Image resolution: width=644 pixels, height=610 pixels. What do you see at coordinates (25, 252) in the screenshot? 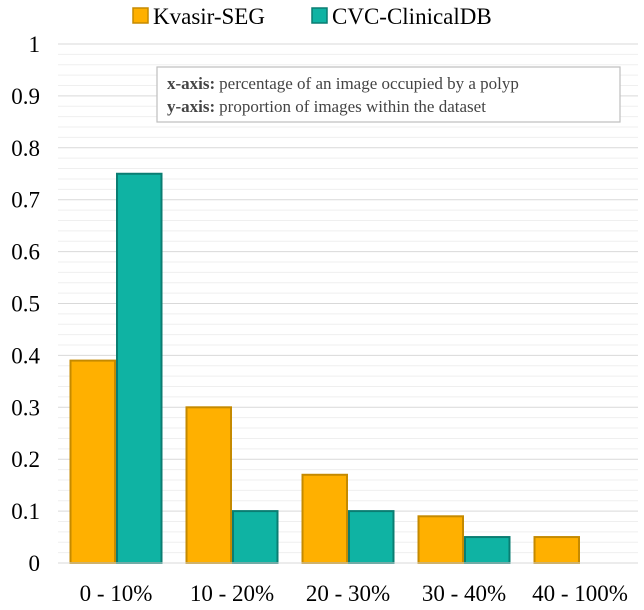
I see `y-tick-label: 0.6` at bounding box center [25, 252].